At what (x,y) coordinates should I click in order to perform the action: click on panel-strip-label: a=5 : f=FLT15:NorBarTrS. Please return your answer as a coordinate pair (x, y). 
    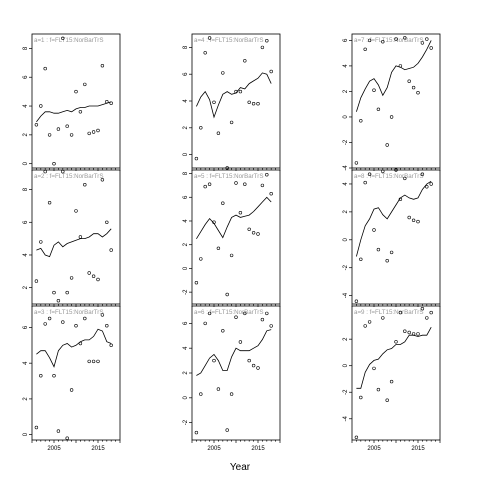
    Looking at the image, I should click on (228, 176).